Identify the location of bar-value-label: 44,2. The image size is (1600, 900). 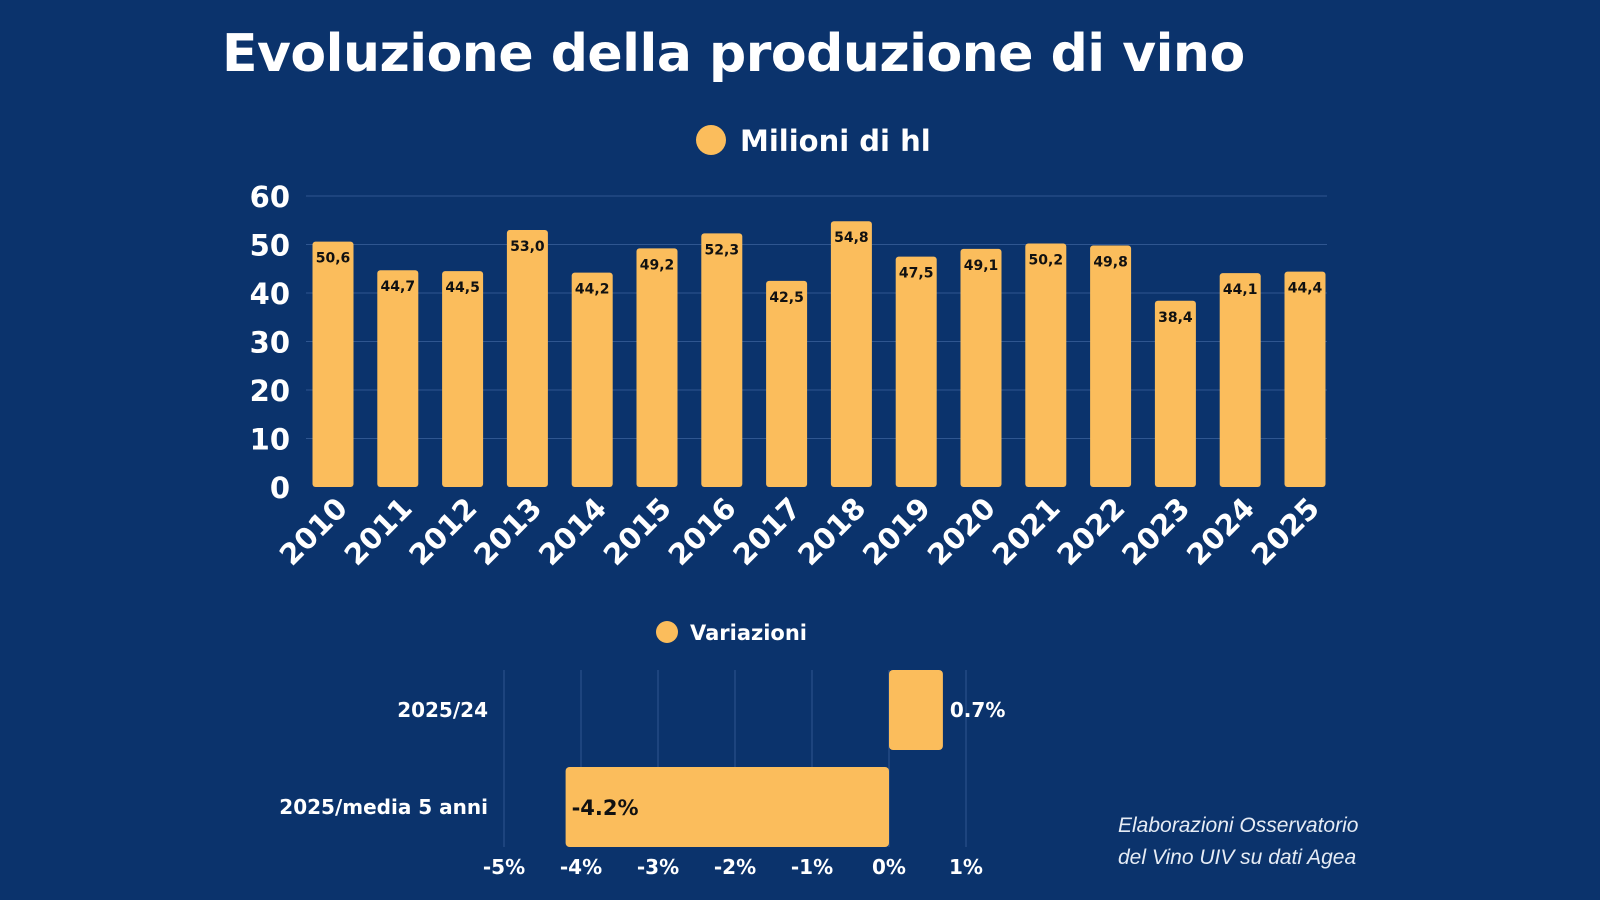
(592, 290).